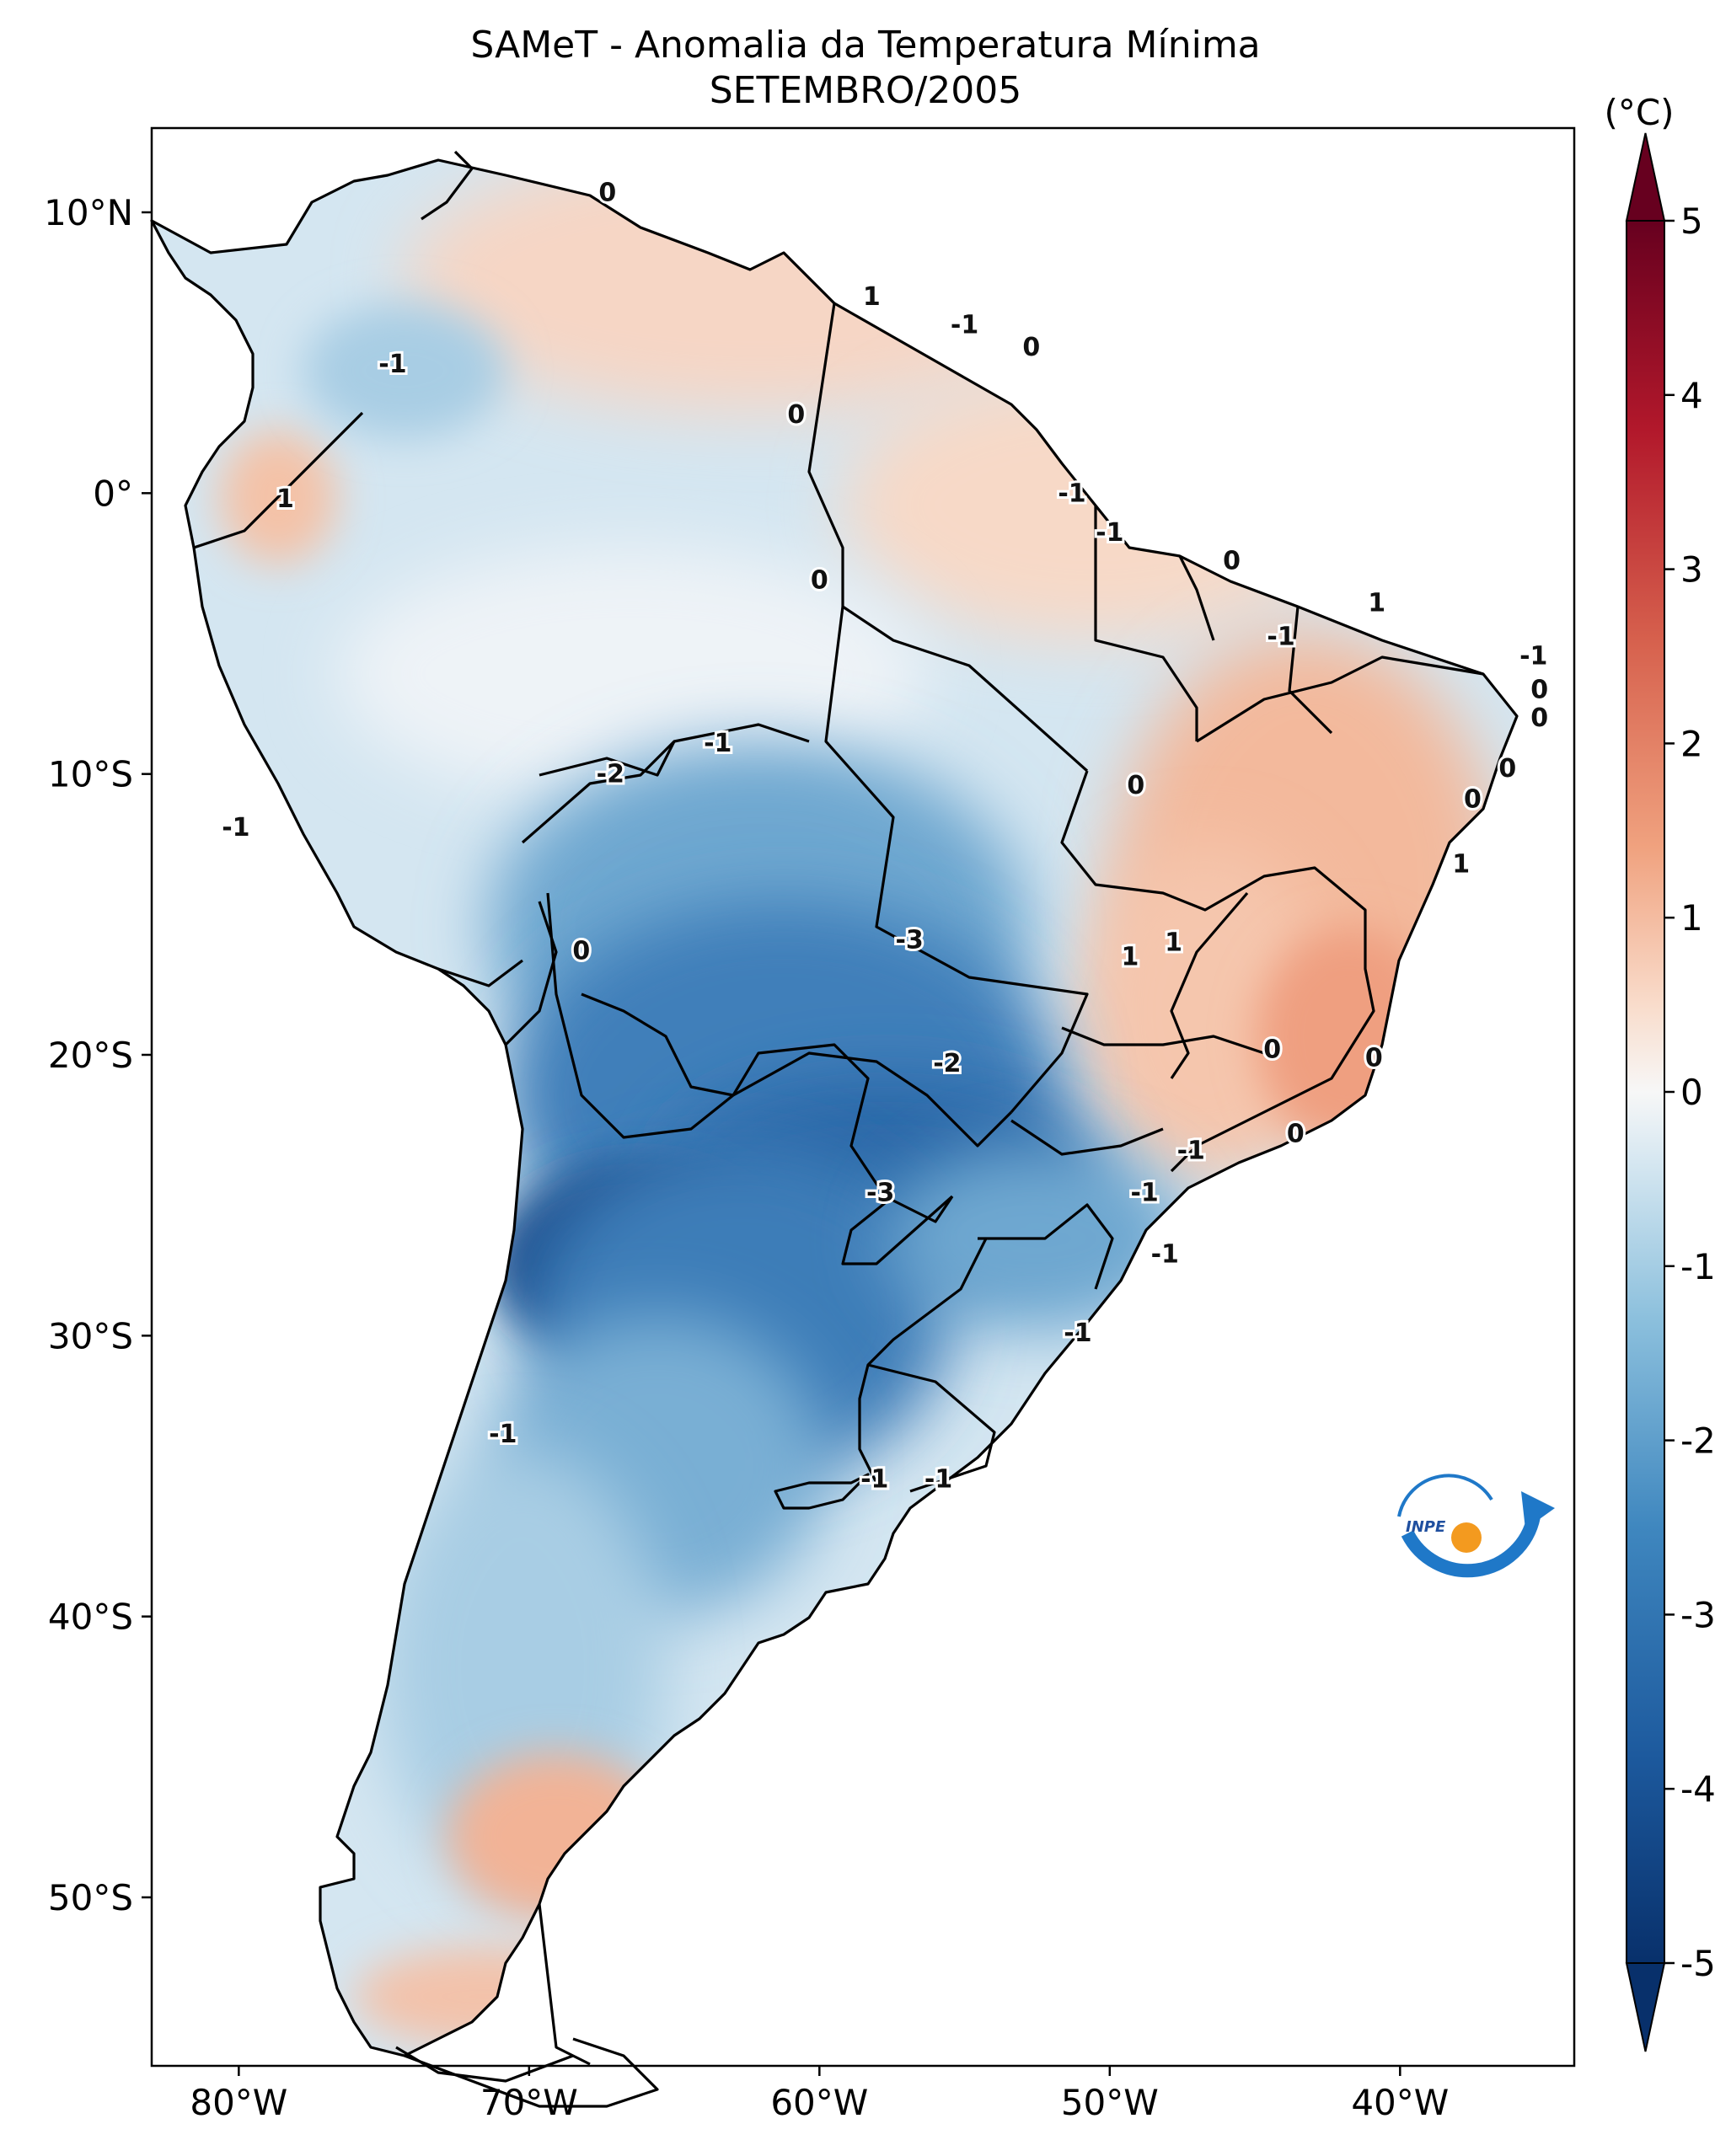  I want to click on colorbar: (°C) 5 4 3 2 1 0 -1 -2 -3 -4 -5, so click(1660, 1072).